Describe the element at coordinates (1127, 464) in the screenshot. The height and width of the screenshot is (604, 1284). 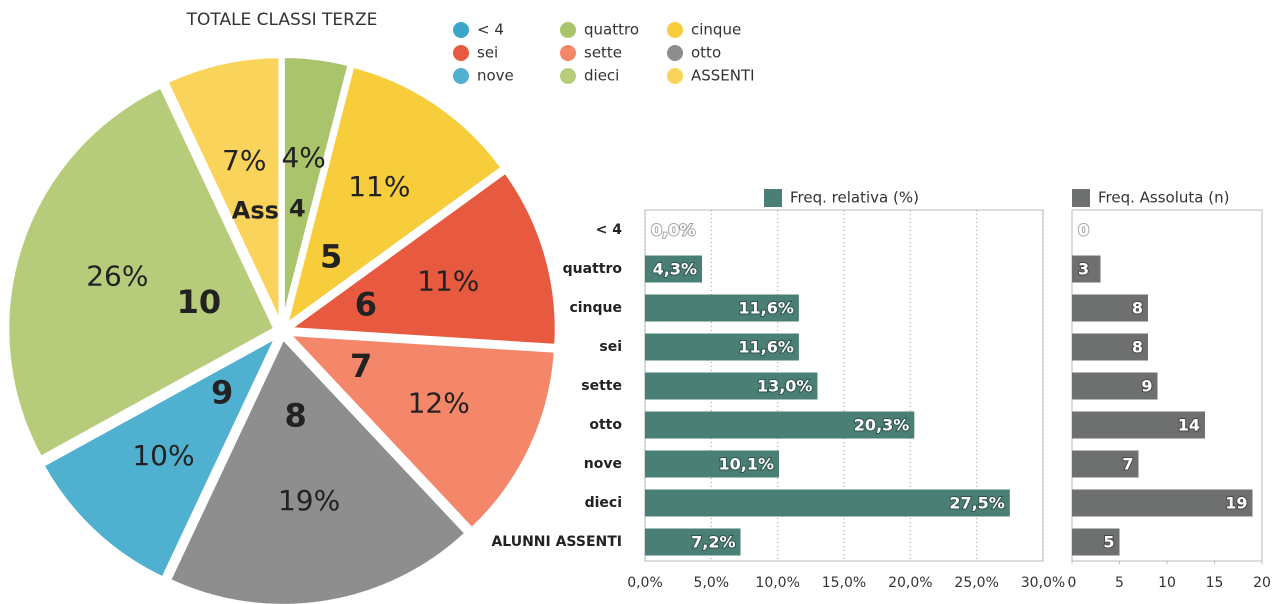
I see `bar-value-label: 7` at that location.